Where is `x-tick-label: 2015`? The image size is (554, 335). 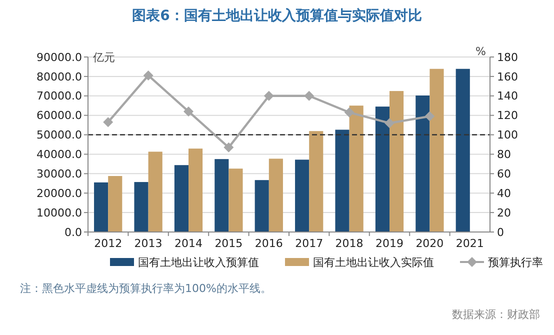
x-tick-label: 2015 is located at coordinates (228, 243).